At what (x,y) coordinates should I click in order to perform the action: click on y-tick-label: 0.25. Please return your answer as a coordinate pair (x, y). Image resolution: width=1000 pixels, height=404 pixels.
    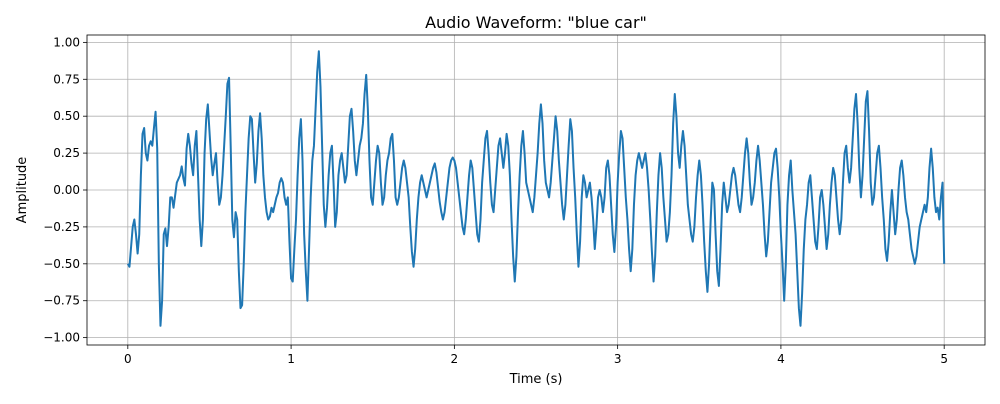
    Looking at the image, I should click on (66, 153).